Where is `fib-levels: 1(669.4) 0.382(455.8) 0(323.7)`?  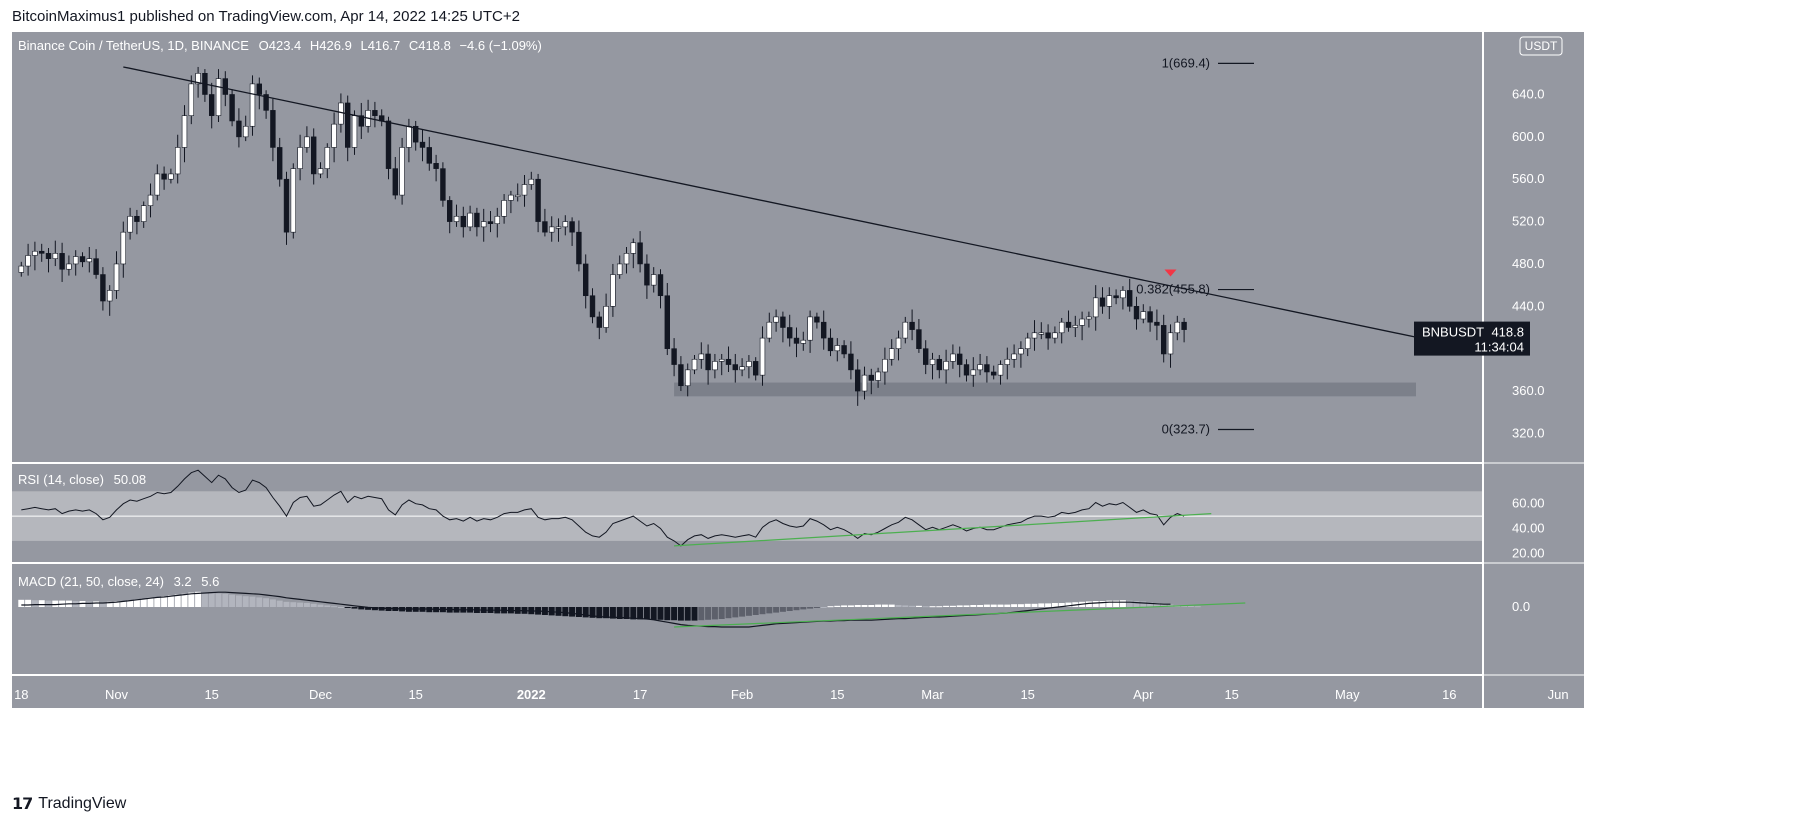
fib-levels: 1(669.4) 0.382(455.8) 0(323.7) is located at coordinates (1195, 245).